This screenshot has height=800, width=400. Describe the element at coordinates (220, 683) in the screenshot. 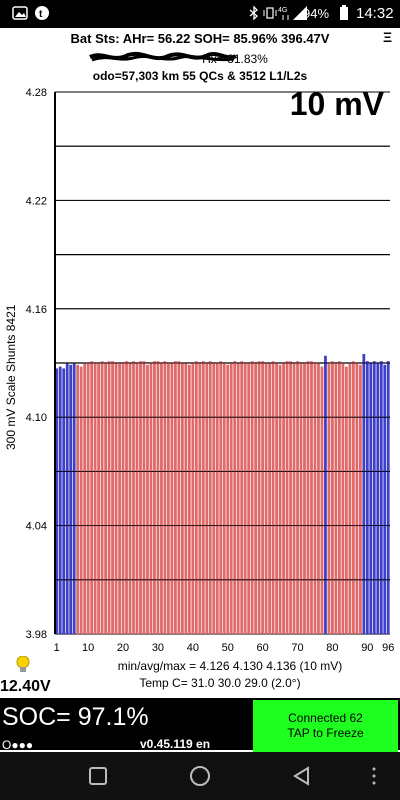

I see `temperature: Temp C= 31.0 30.0 29.0 (2.0°)` at that location.